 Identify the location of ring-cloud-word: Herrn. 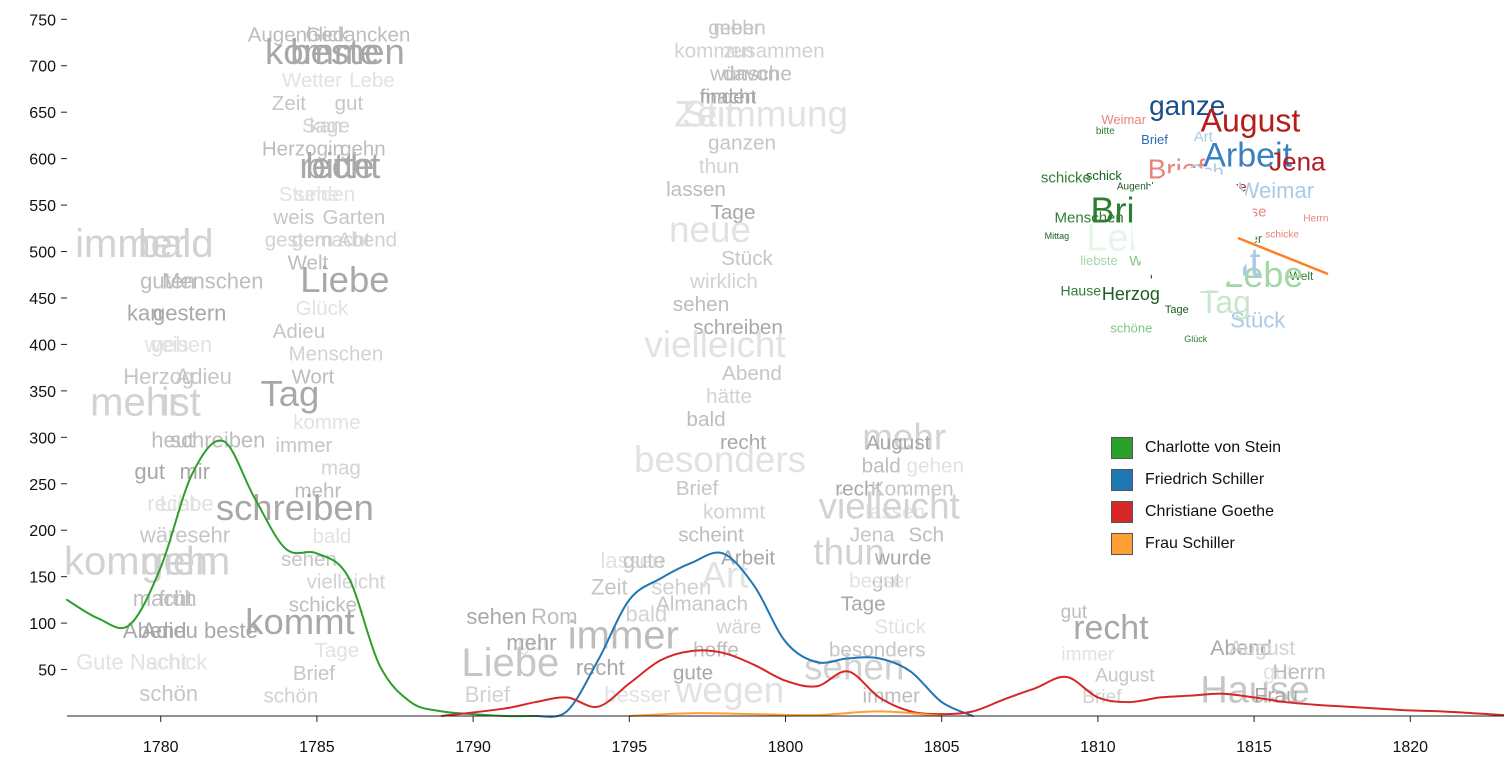
(1315, 219).